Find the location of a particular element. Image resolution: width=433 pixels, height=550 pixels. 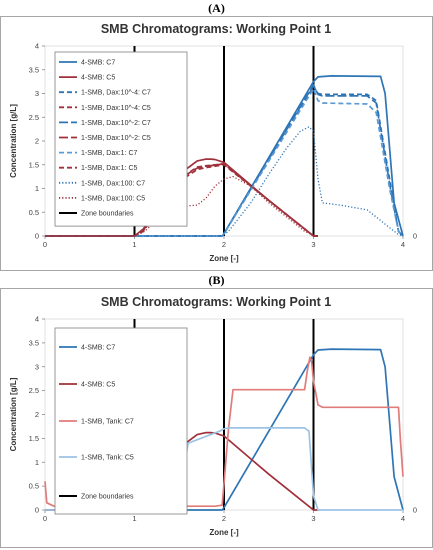

chart0-legend-label-1-smb-dax-10-4-c7: 1-SMB, Dax:10^-4: C7 is located at coordinates (116, 93).